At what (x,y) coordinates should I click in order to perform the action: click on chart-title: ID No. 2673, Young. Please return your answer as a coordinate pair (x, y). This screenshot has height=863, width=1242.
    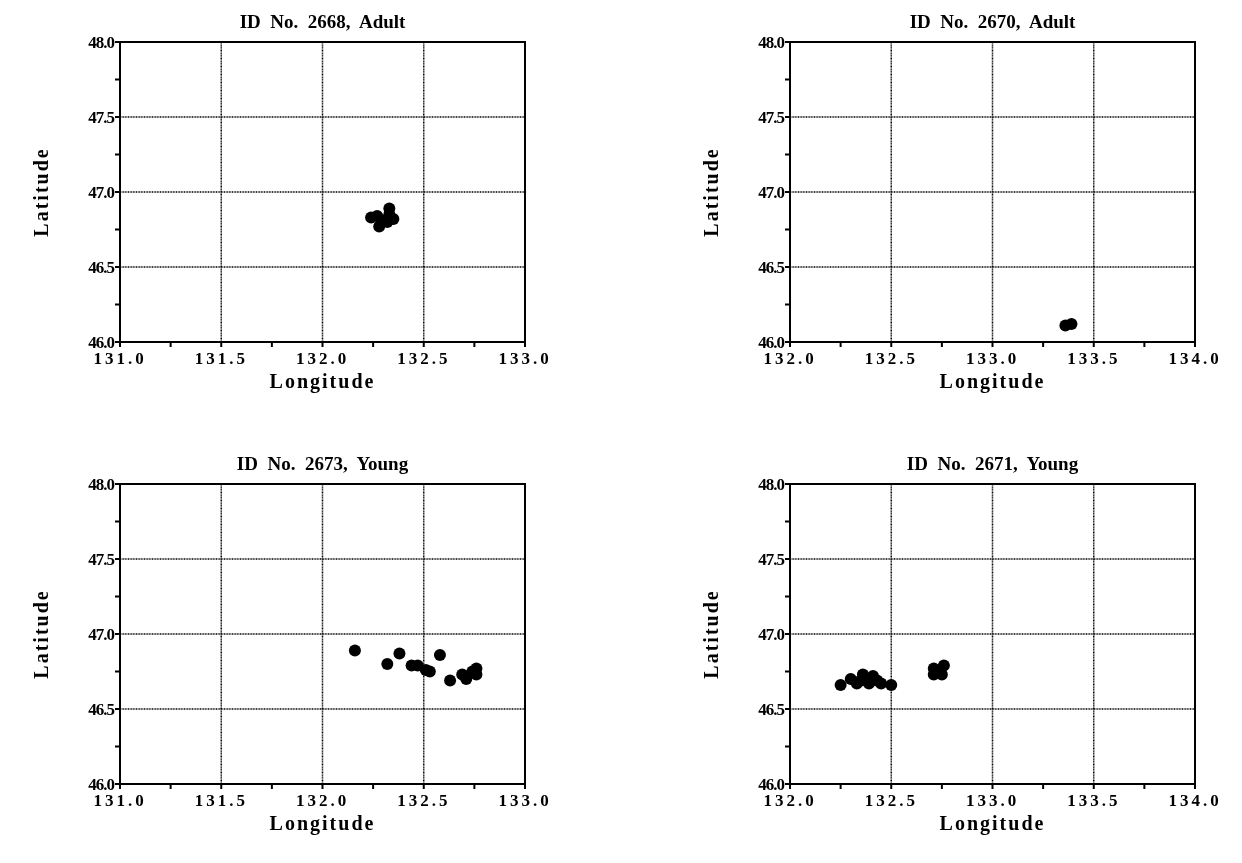
    Looking at the image, I should click on (322, 463).